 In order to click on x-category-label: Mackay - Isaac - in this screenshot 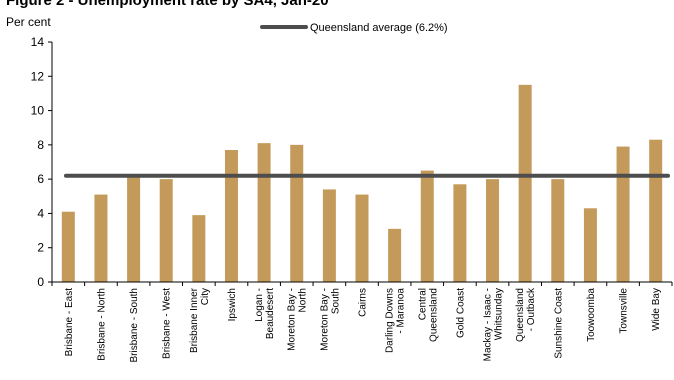, I will do `click(488, 324)`.